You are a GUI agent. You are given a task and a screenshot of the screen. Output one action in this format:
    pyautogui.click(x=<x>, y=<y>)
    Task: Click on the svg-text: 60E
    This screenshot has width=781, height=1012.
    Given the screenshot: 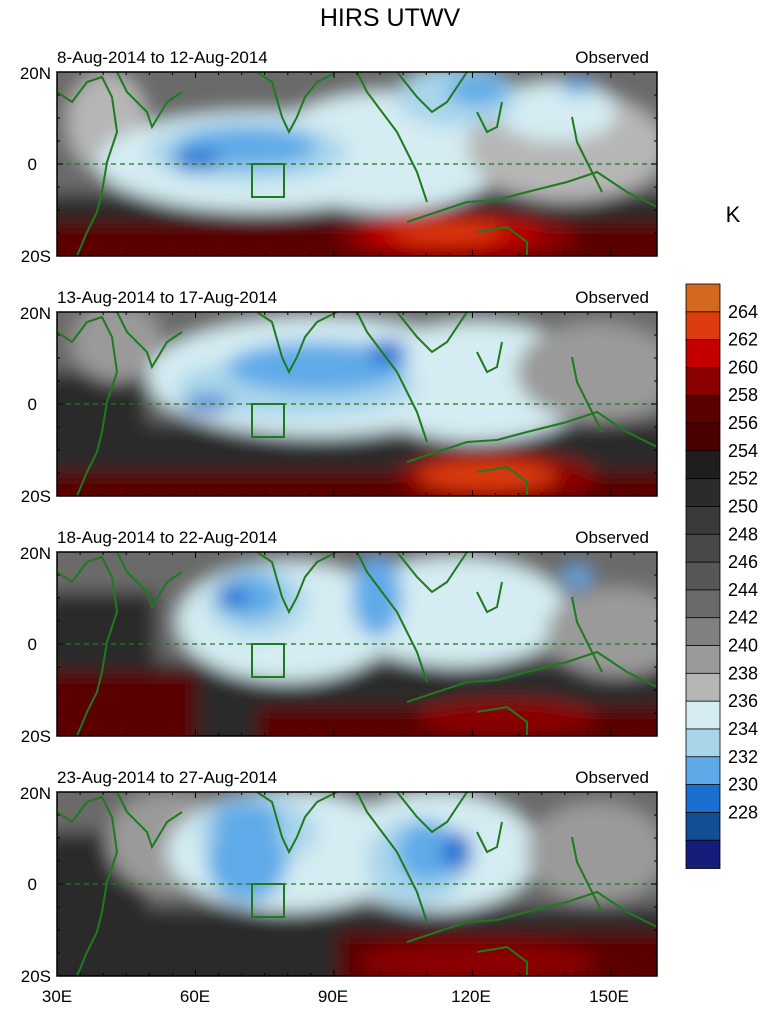 What is the action you would take?
    pyautogui.click(x=195, y=996)
    